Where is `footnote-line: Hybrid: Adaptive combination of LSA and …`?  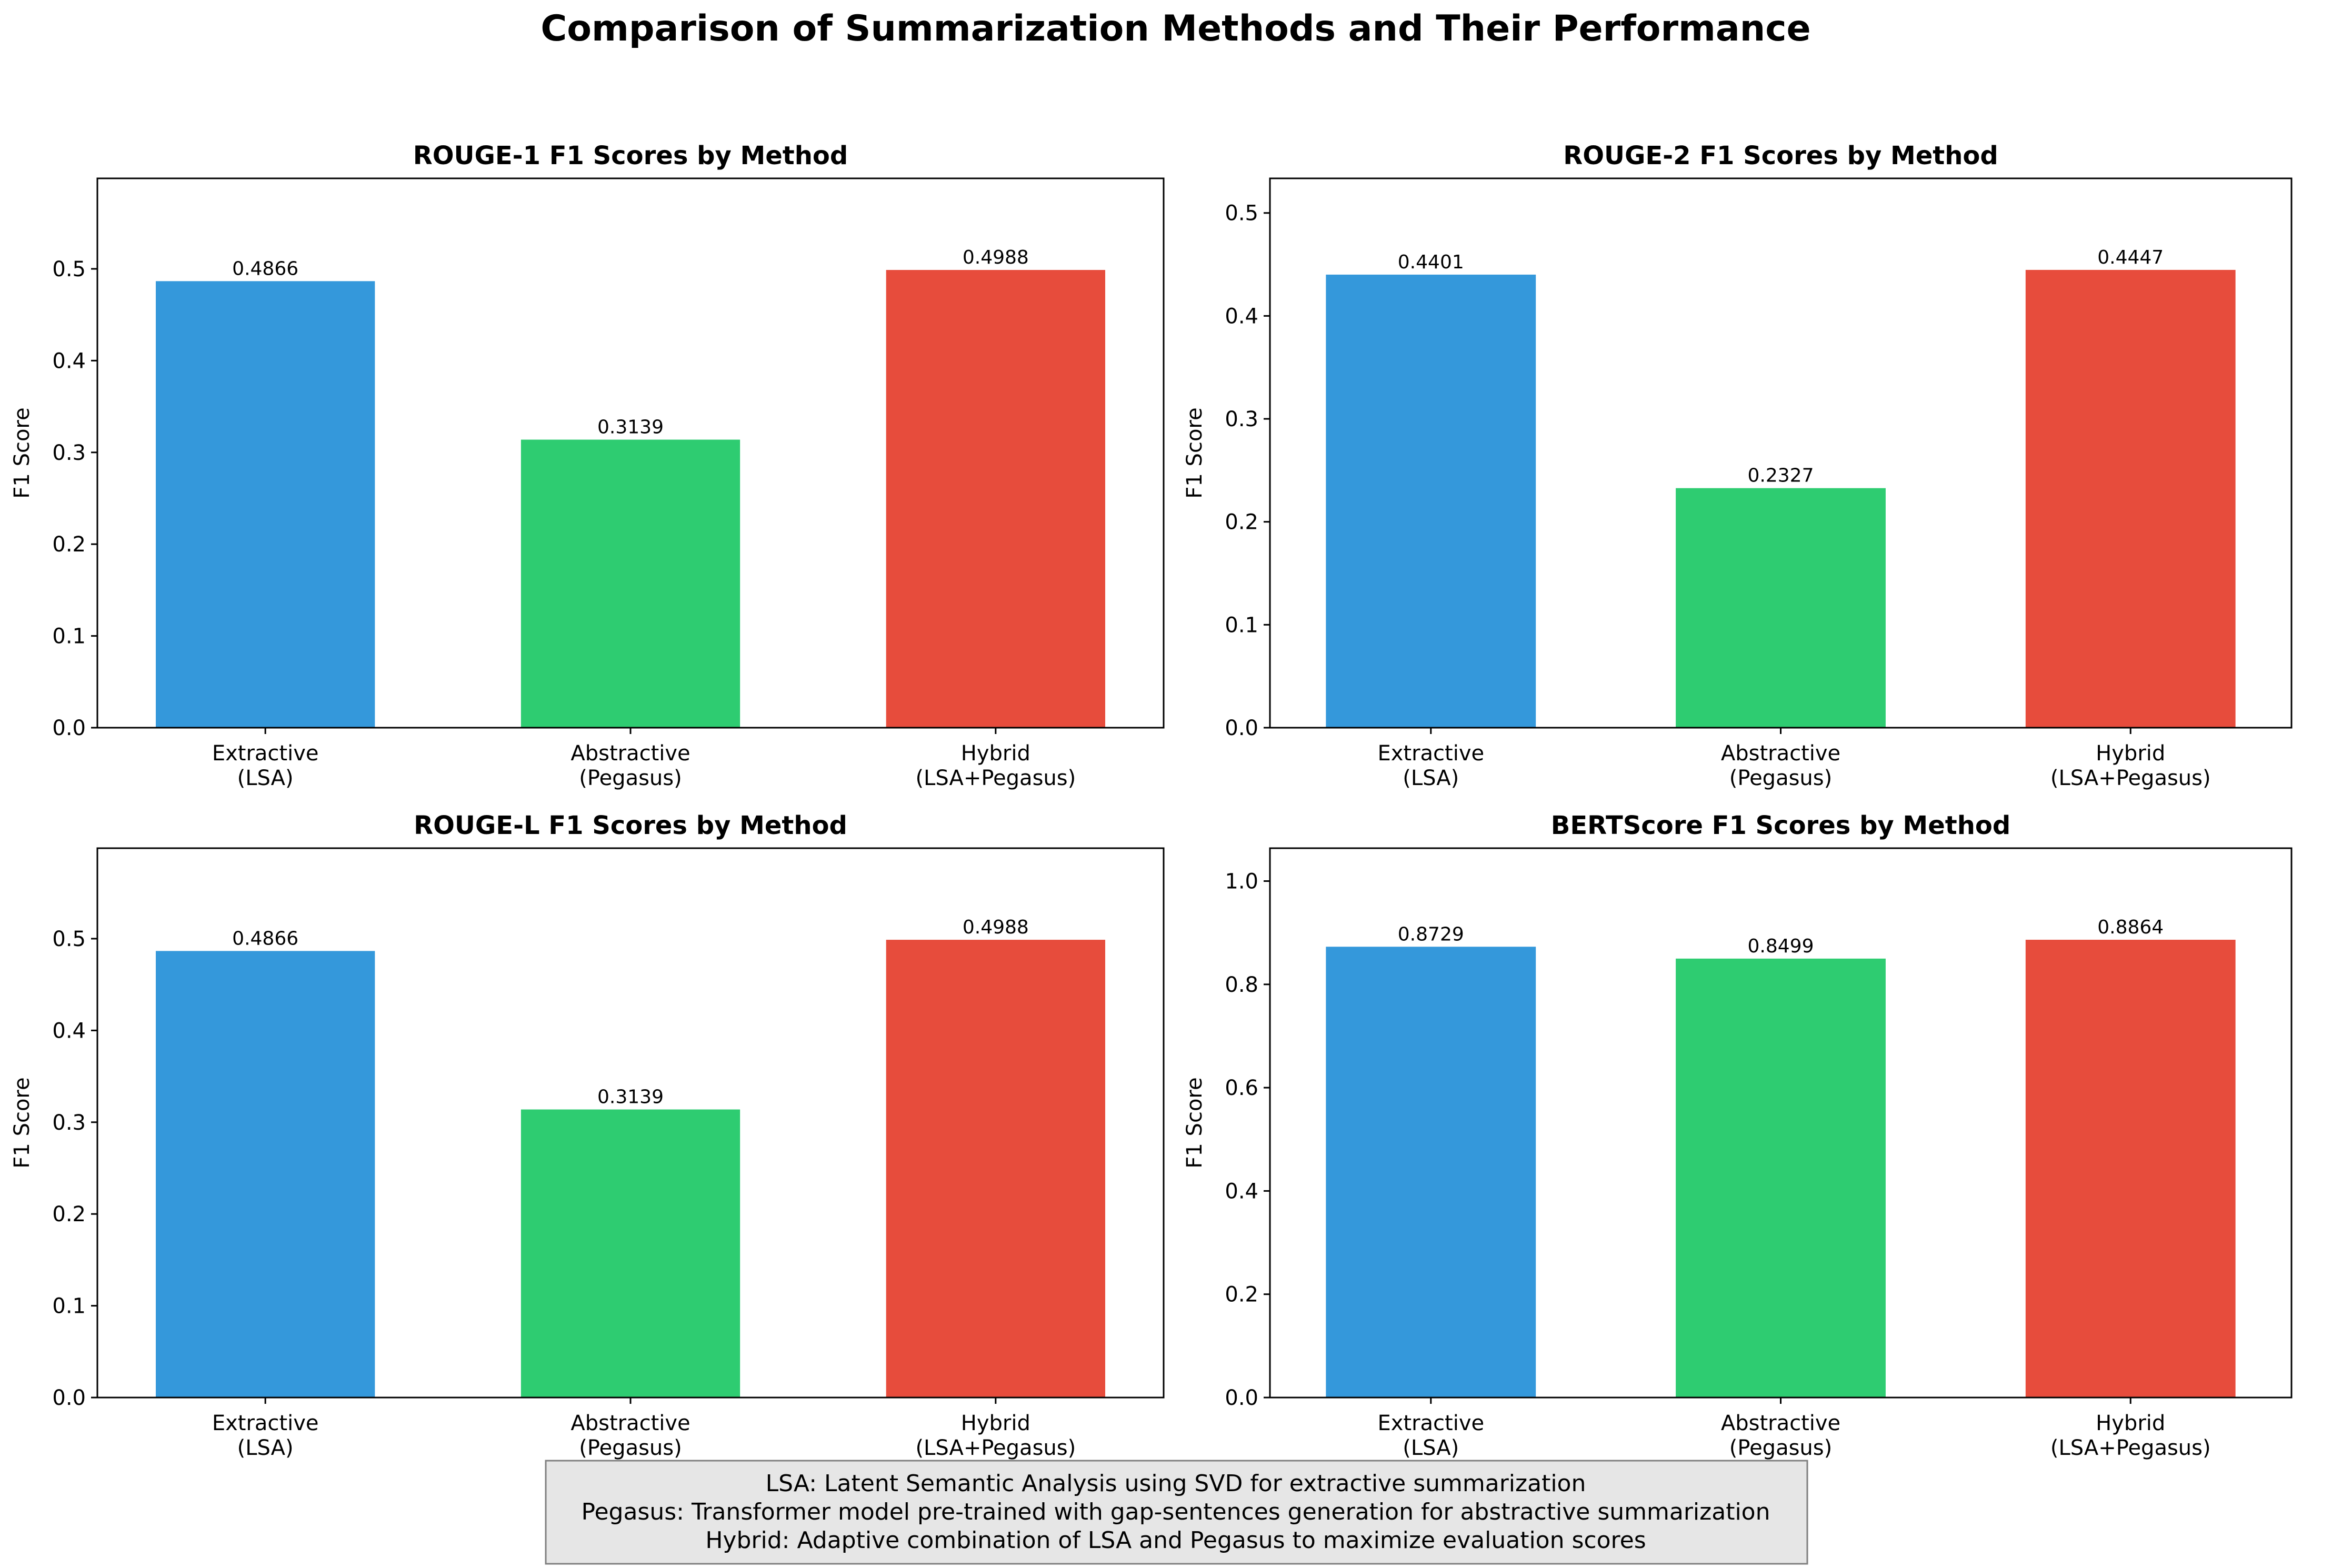
footnote-line: Hybrid: Adaptive combination of LSA and … is located at coordinates (1175, 1540).